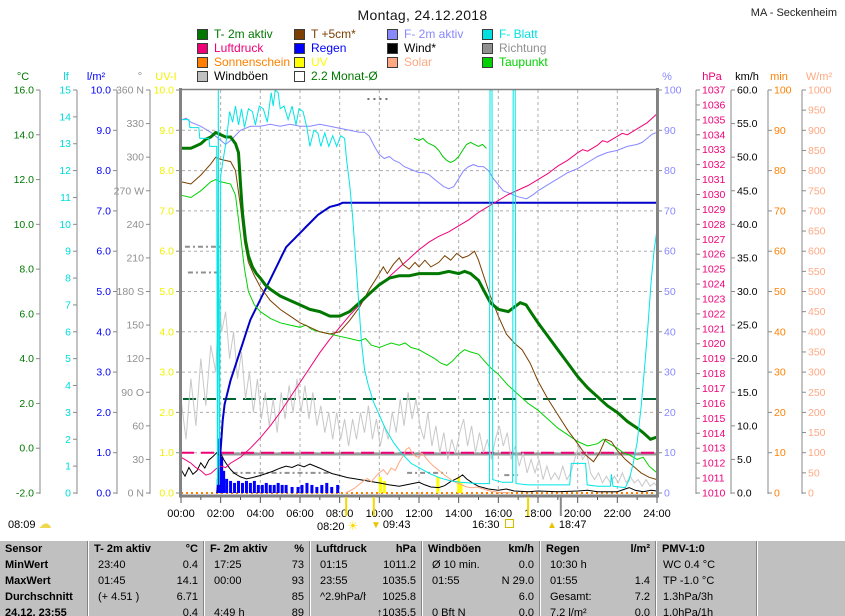  I want to click on axis-tick-label: 8, so click(68, 279).